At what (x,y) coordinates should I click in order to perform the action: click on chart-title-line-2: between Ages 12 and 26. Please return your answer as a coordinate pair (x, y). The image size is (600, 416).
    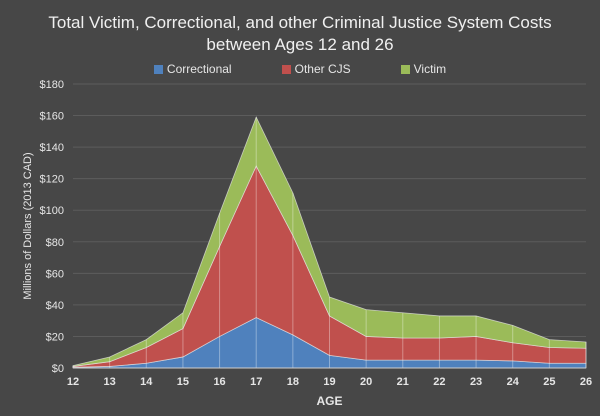
    Looking at the image, I should click on (300, 44).